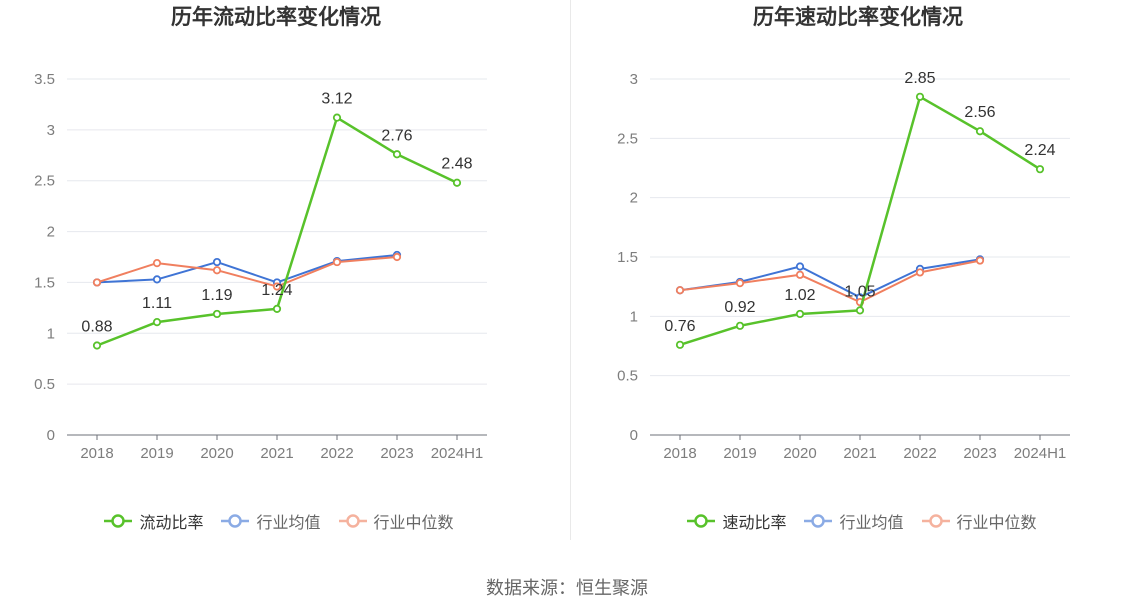 This screenshot has width=1134, height=612. What do you see at coordinates (157, 303) in the screenshot?
I see `data-label: 1.11` at bounding box center [157, 303].